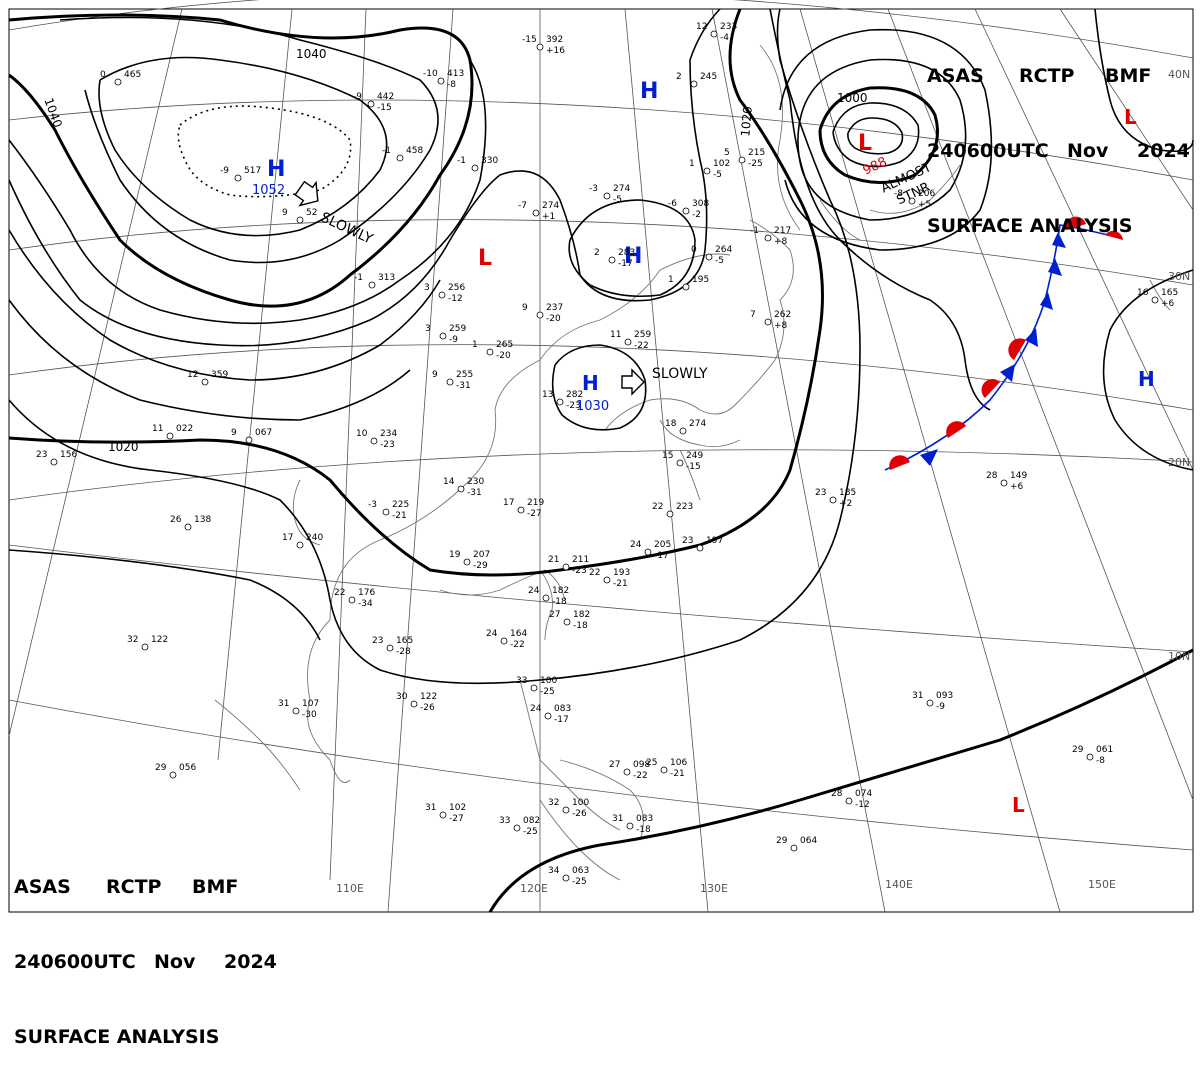 Image resolution: width=1200 pixels, height=1075 pixels. What do you see at coordinates (117, 1037) in the screenshot?
I see `footer-product: SURFACE ANALYSIS` at bounding box center [117, 1037].